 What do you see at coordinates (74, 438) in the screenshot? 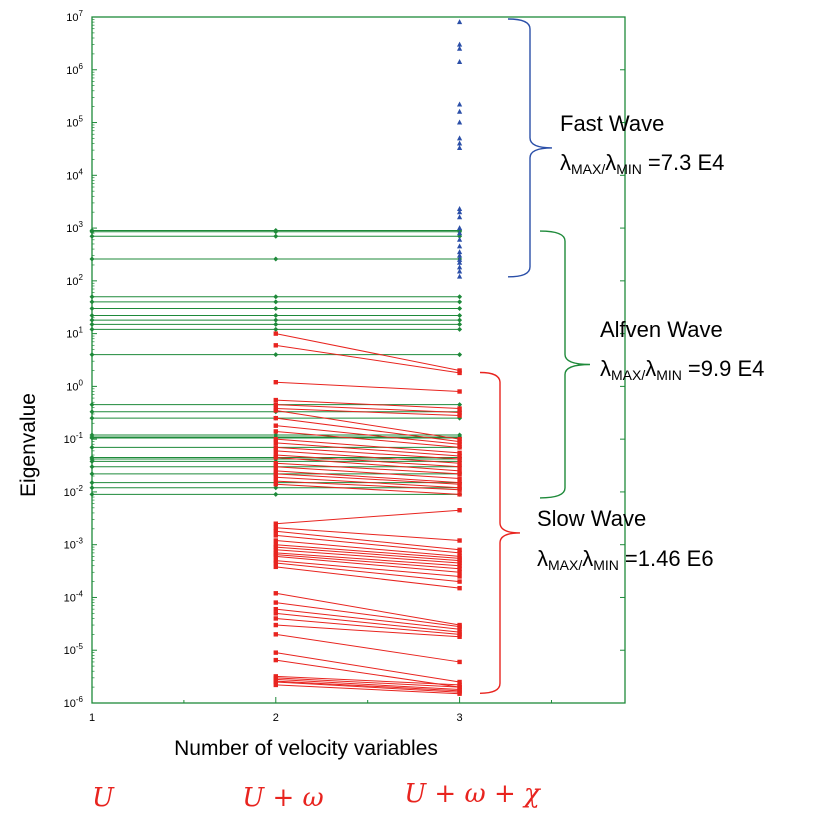
I see `y-tick-label: 10⁻¹` at bounding box center [74, 438].